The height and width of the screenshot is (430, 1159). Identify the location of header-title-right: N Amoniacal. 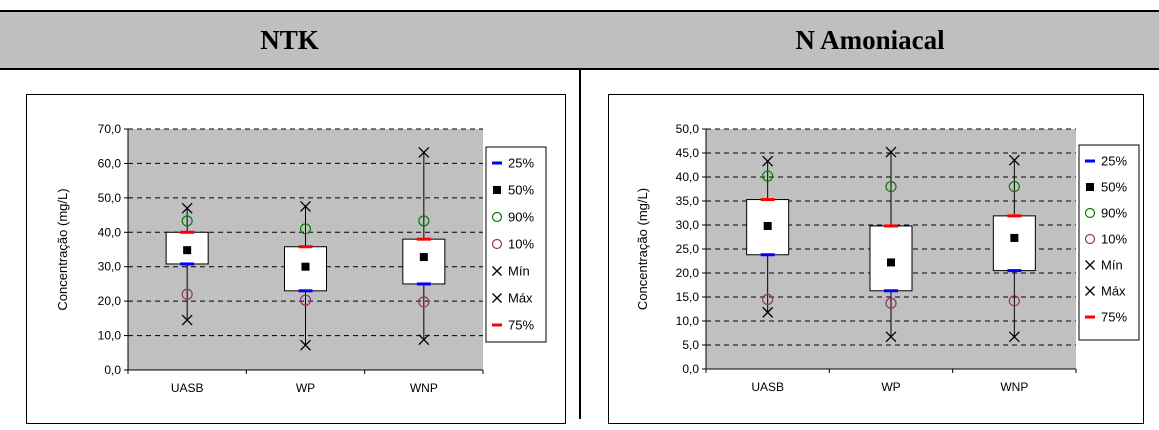
(870, 40).